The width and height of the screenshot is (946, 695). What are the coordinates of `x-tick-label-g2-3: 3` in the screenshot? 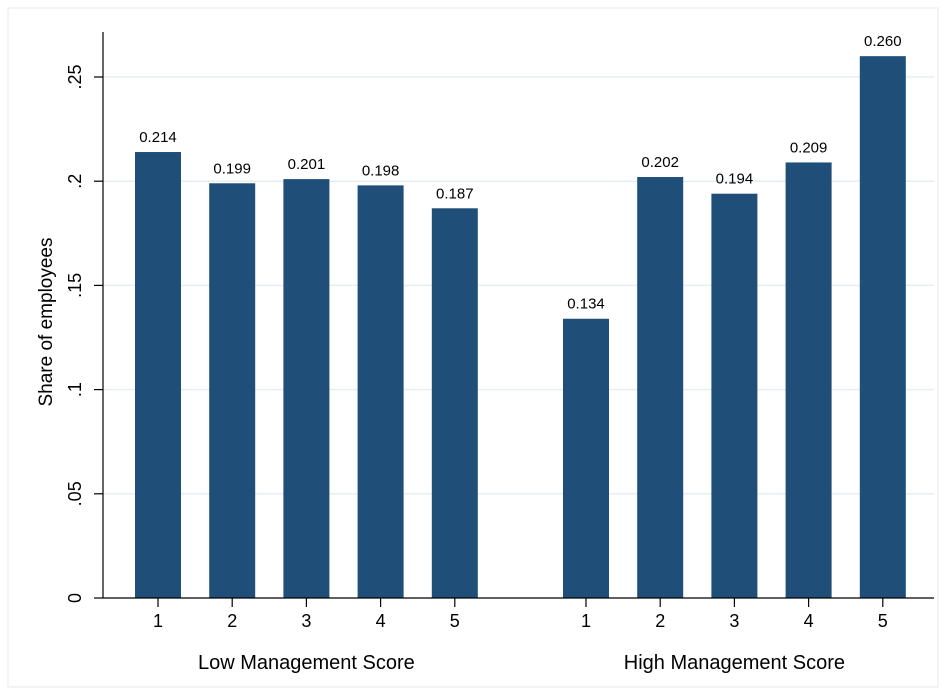 It's located at (734, 621).